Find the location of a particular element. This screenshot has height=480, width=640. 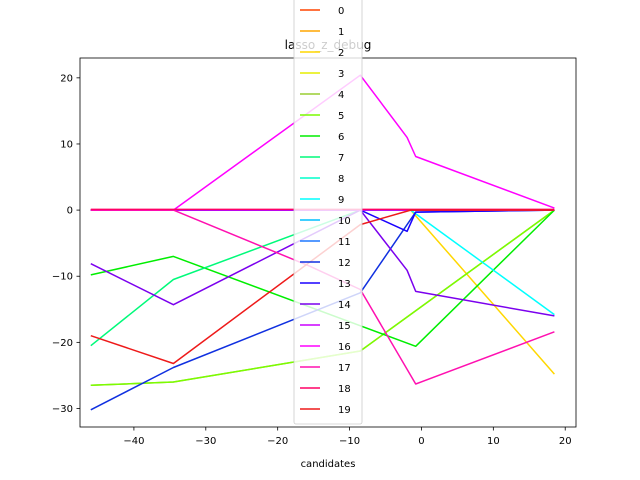

legend-label: 10 is located at coordinates (344, 221).